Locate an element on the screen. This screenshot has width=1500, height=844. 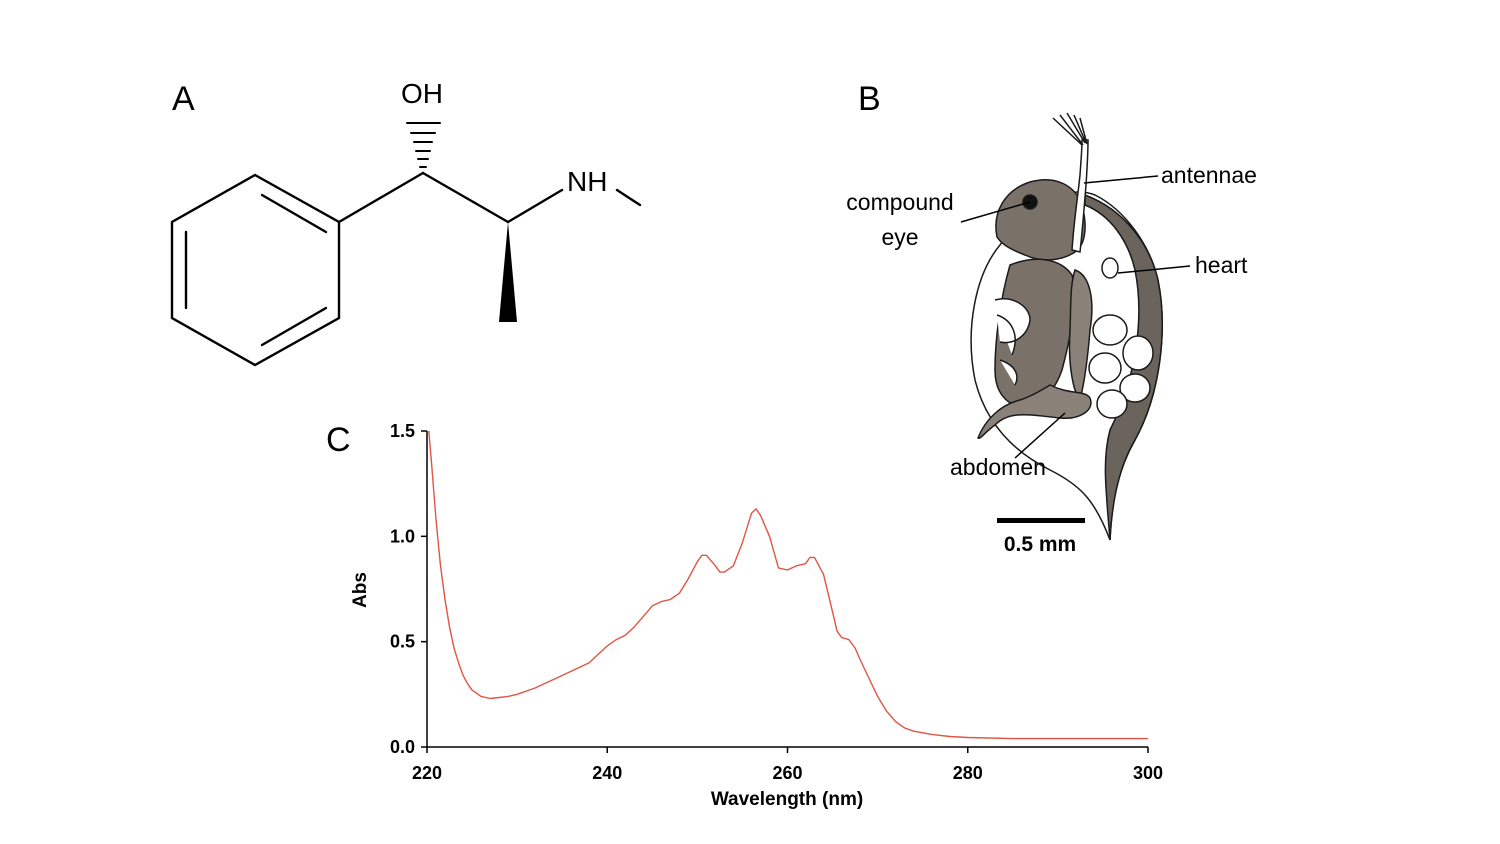
x-tick-label: 220 is located at coordinates (427, 773).